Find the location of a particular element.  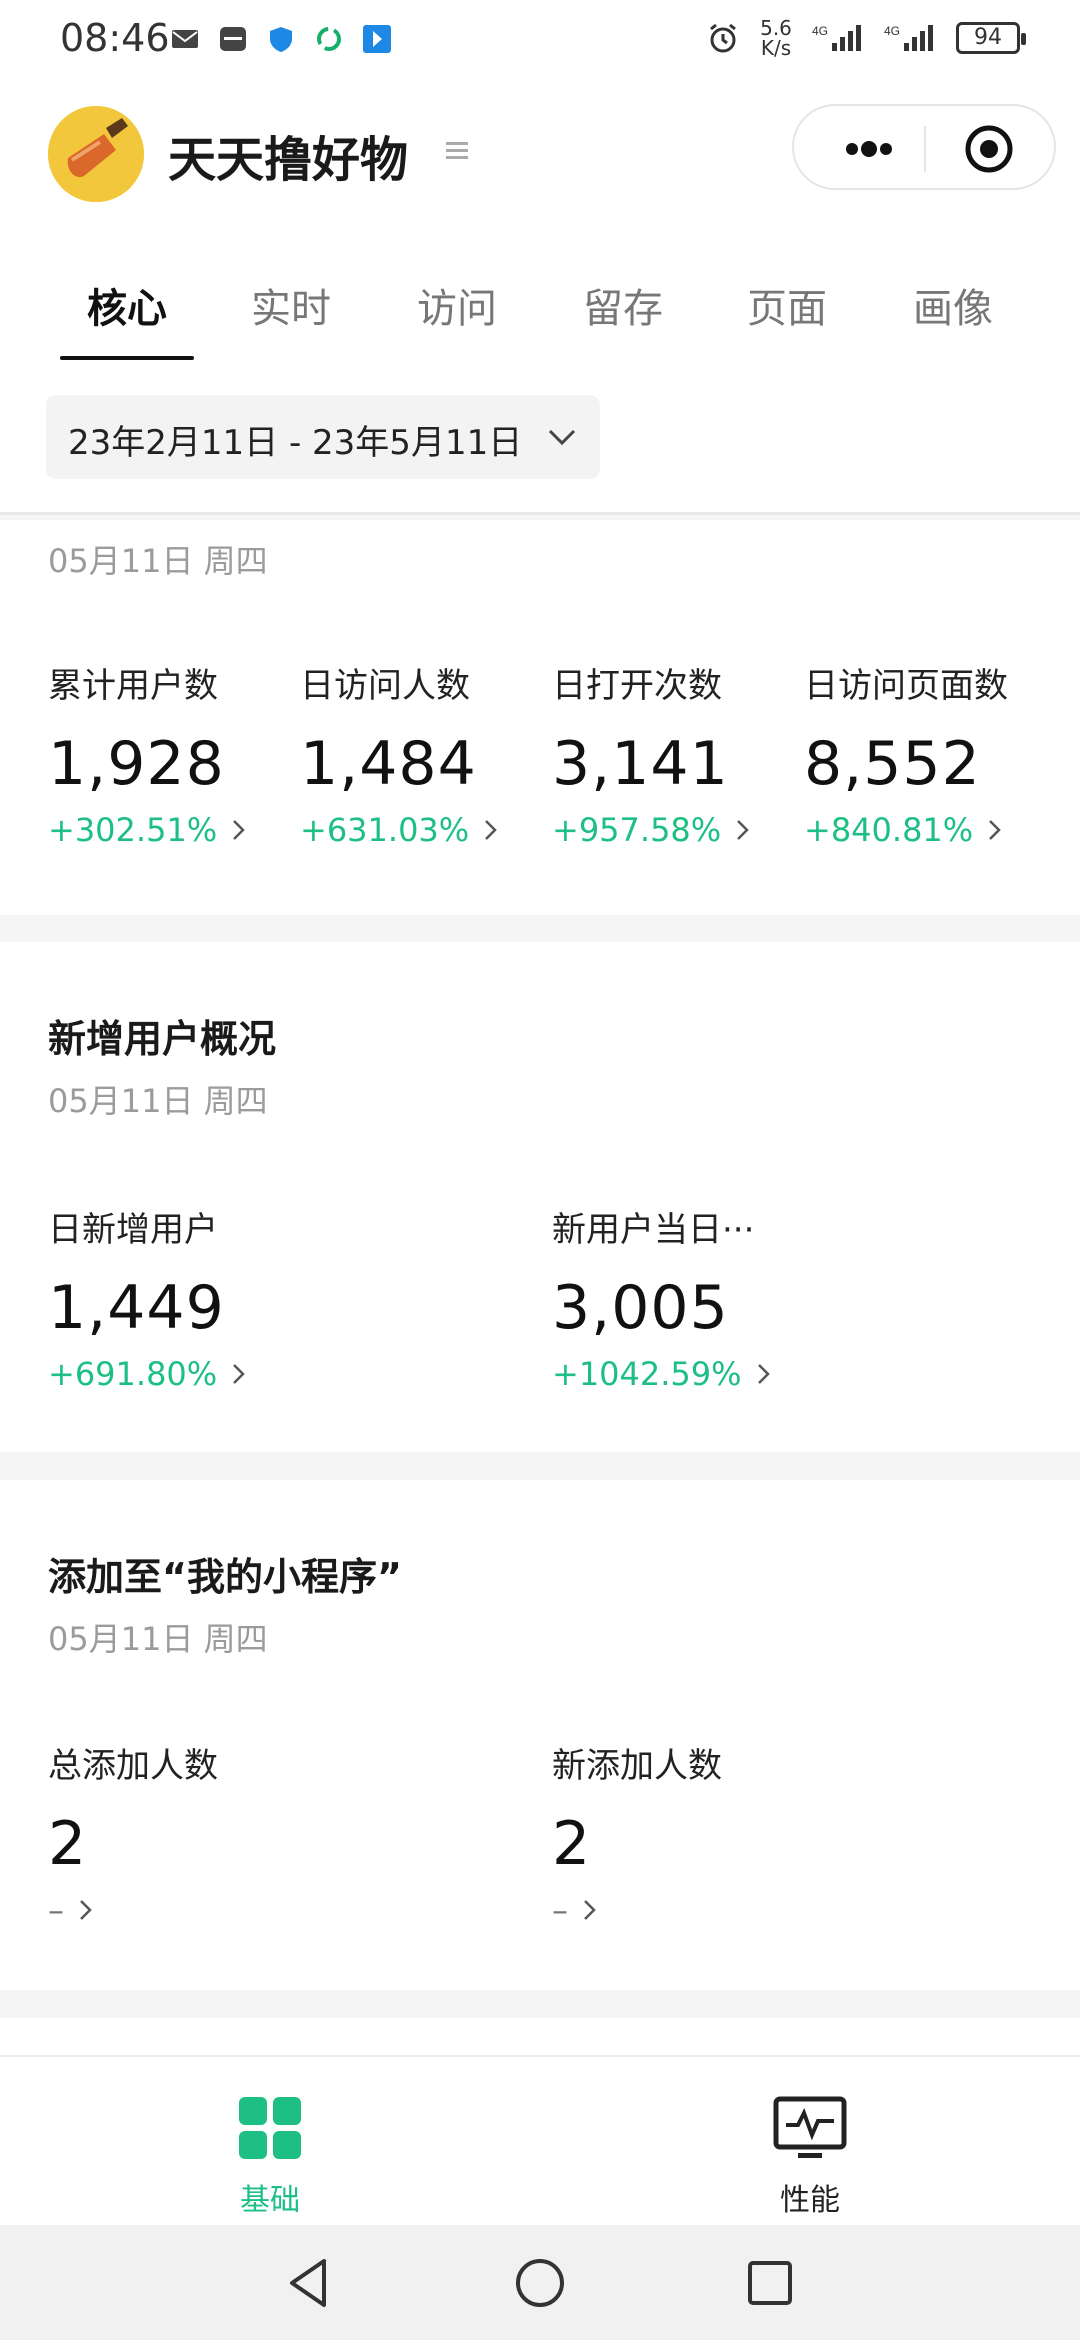

tab-visits: 访问 is located at coordinates (457, 309).